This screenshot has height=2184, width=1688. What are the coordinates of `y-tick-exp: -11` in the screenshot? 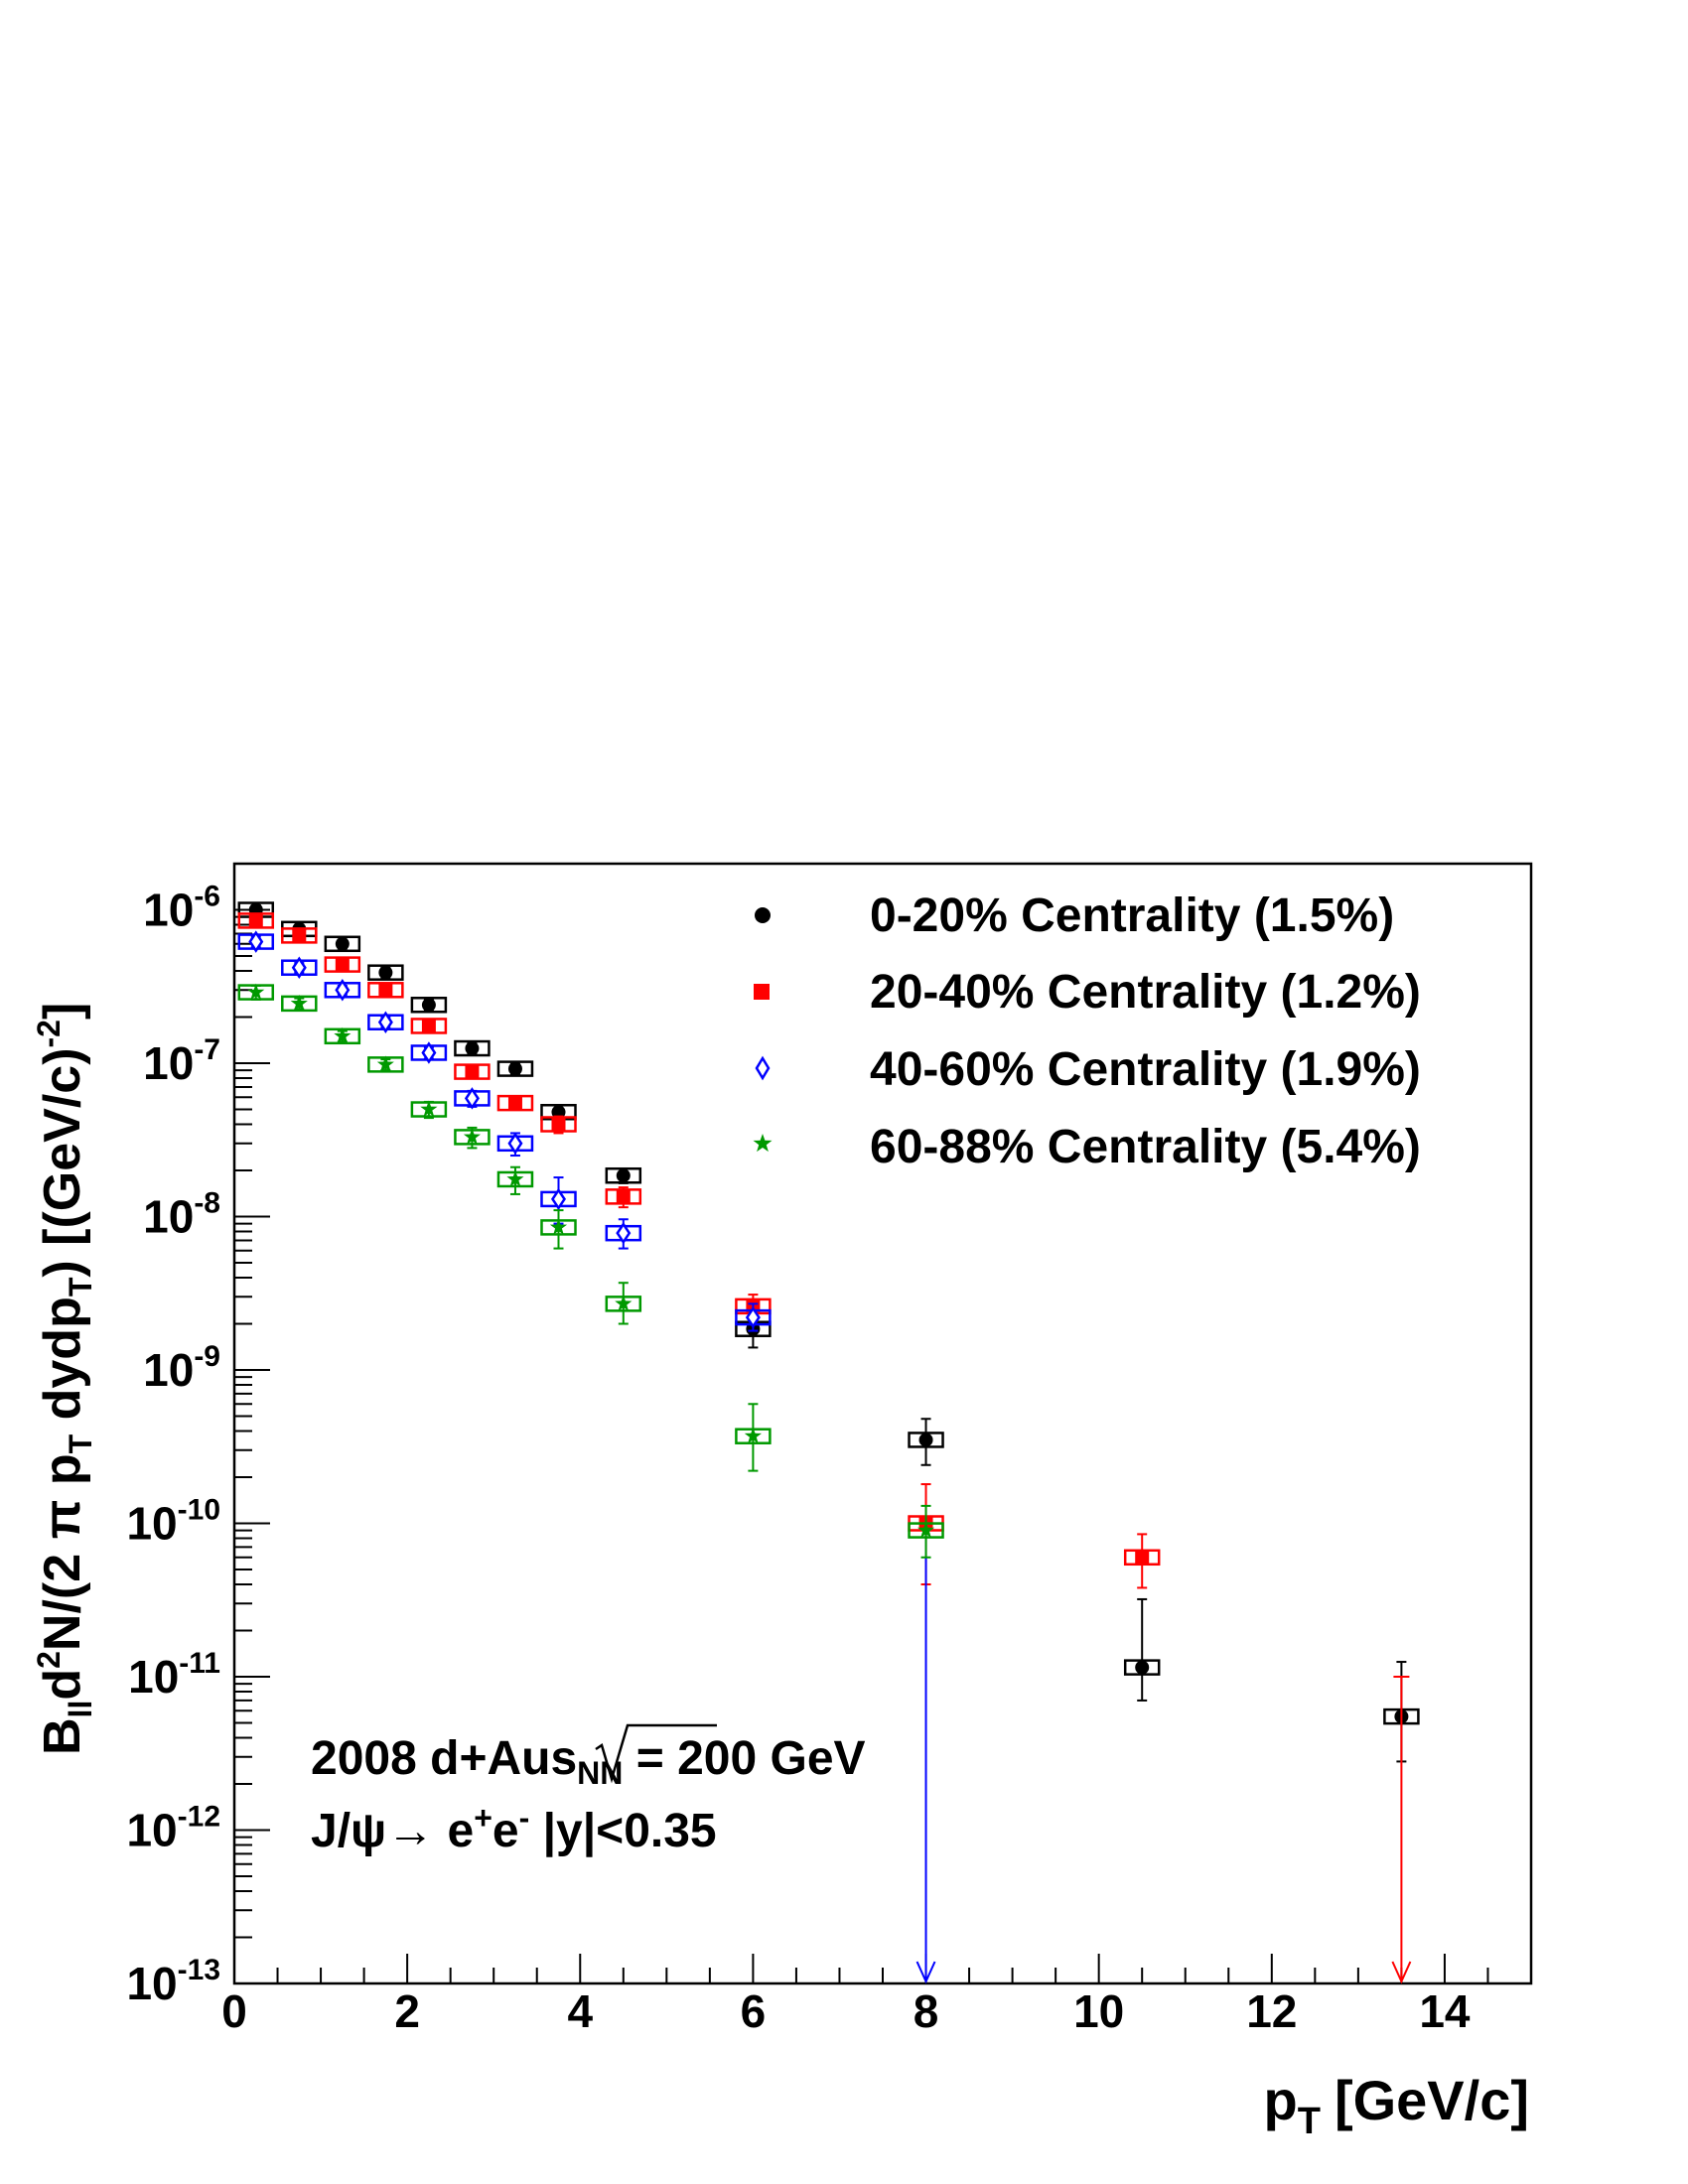 It's located at (199, 1663).